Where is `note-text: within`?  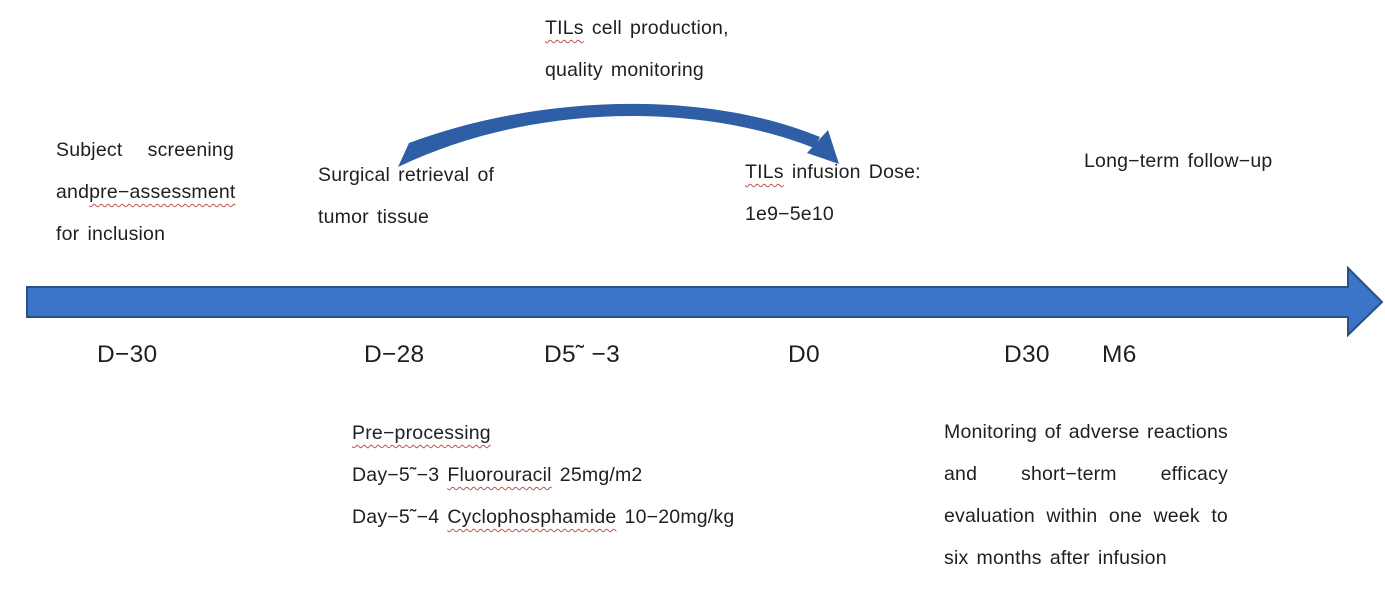 note-text: within is located at coordinates (1072, 516).